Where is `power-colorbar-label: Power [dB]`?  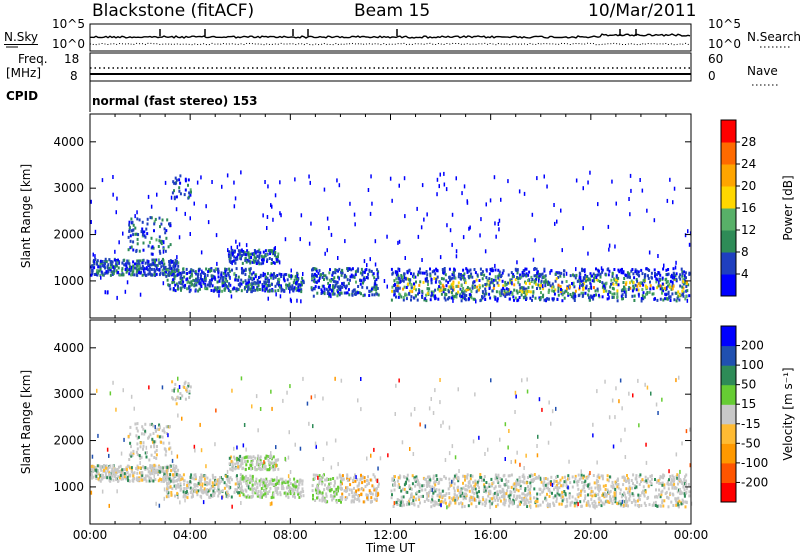
power-colorbar-label: Power [dB] is located at coordinates (788, 207).